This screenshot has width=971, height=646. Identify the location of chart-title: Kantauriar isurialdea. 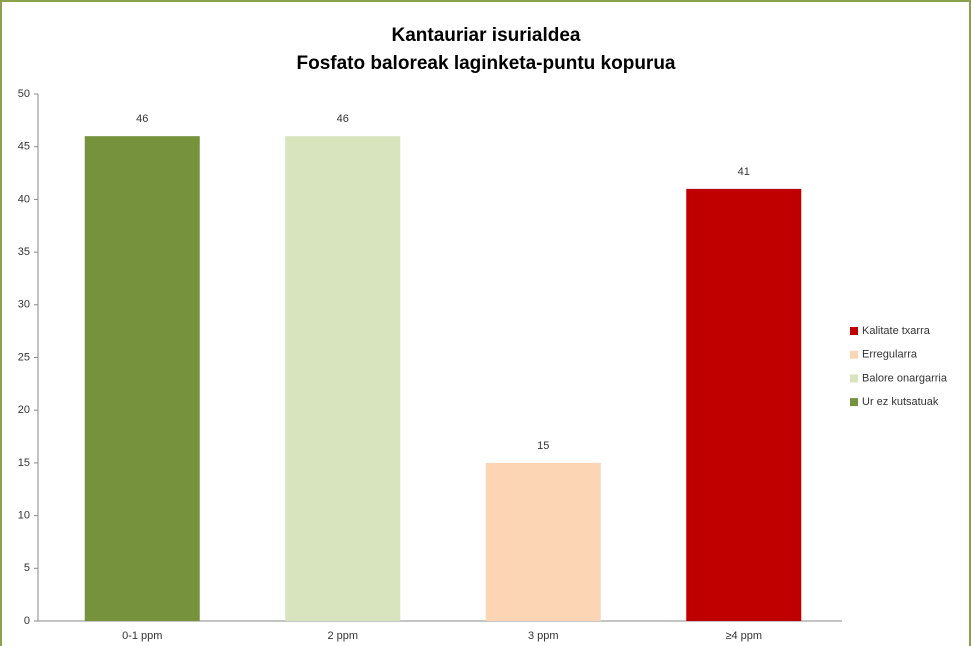
(485, 35).